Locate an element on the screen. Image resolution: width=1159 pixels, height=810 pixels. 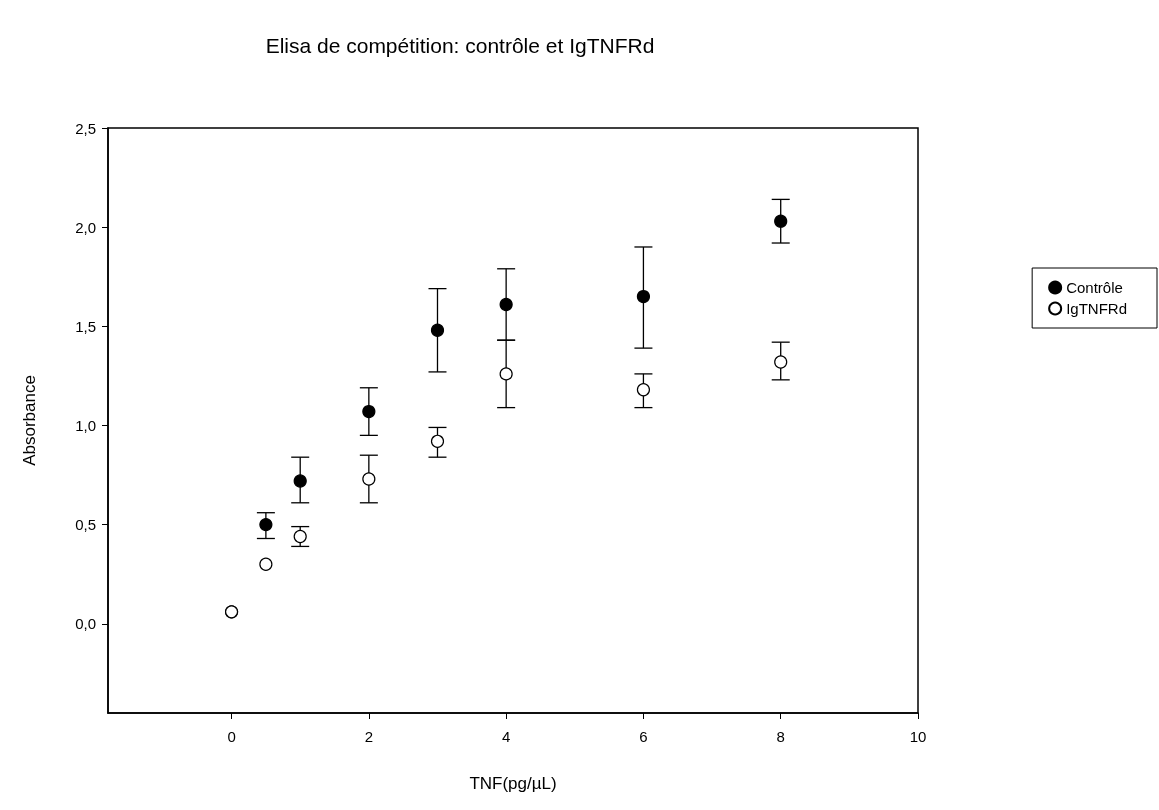
y-tick-label: 2,5 is located at coordinates (85, 128).